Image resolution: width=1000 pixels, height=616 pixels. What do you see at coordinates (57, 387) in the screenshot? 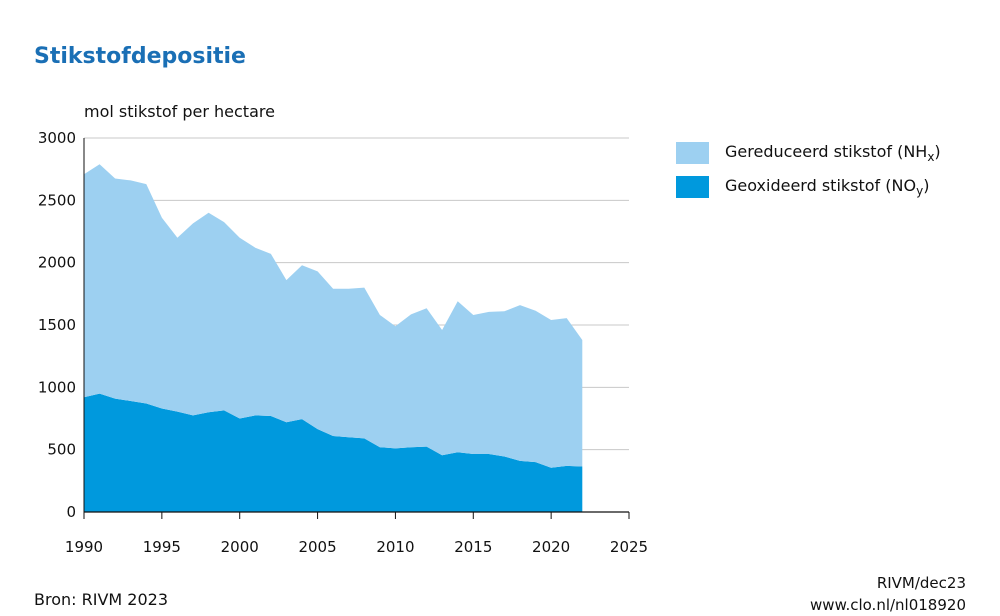
I see `y-tick-label-1000: 1000` at bounding box center [57, 387].